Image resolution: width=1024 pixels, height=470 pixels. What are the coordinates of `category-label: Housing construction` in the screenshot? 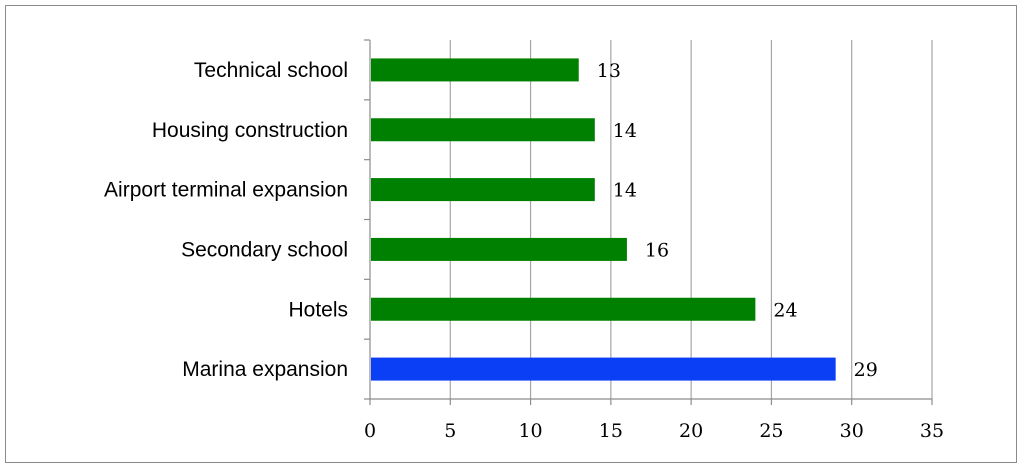 It's located at (250, 130).